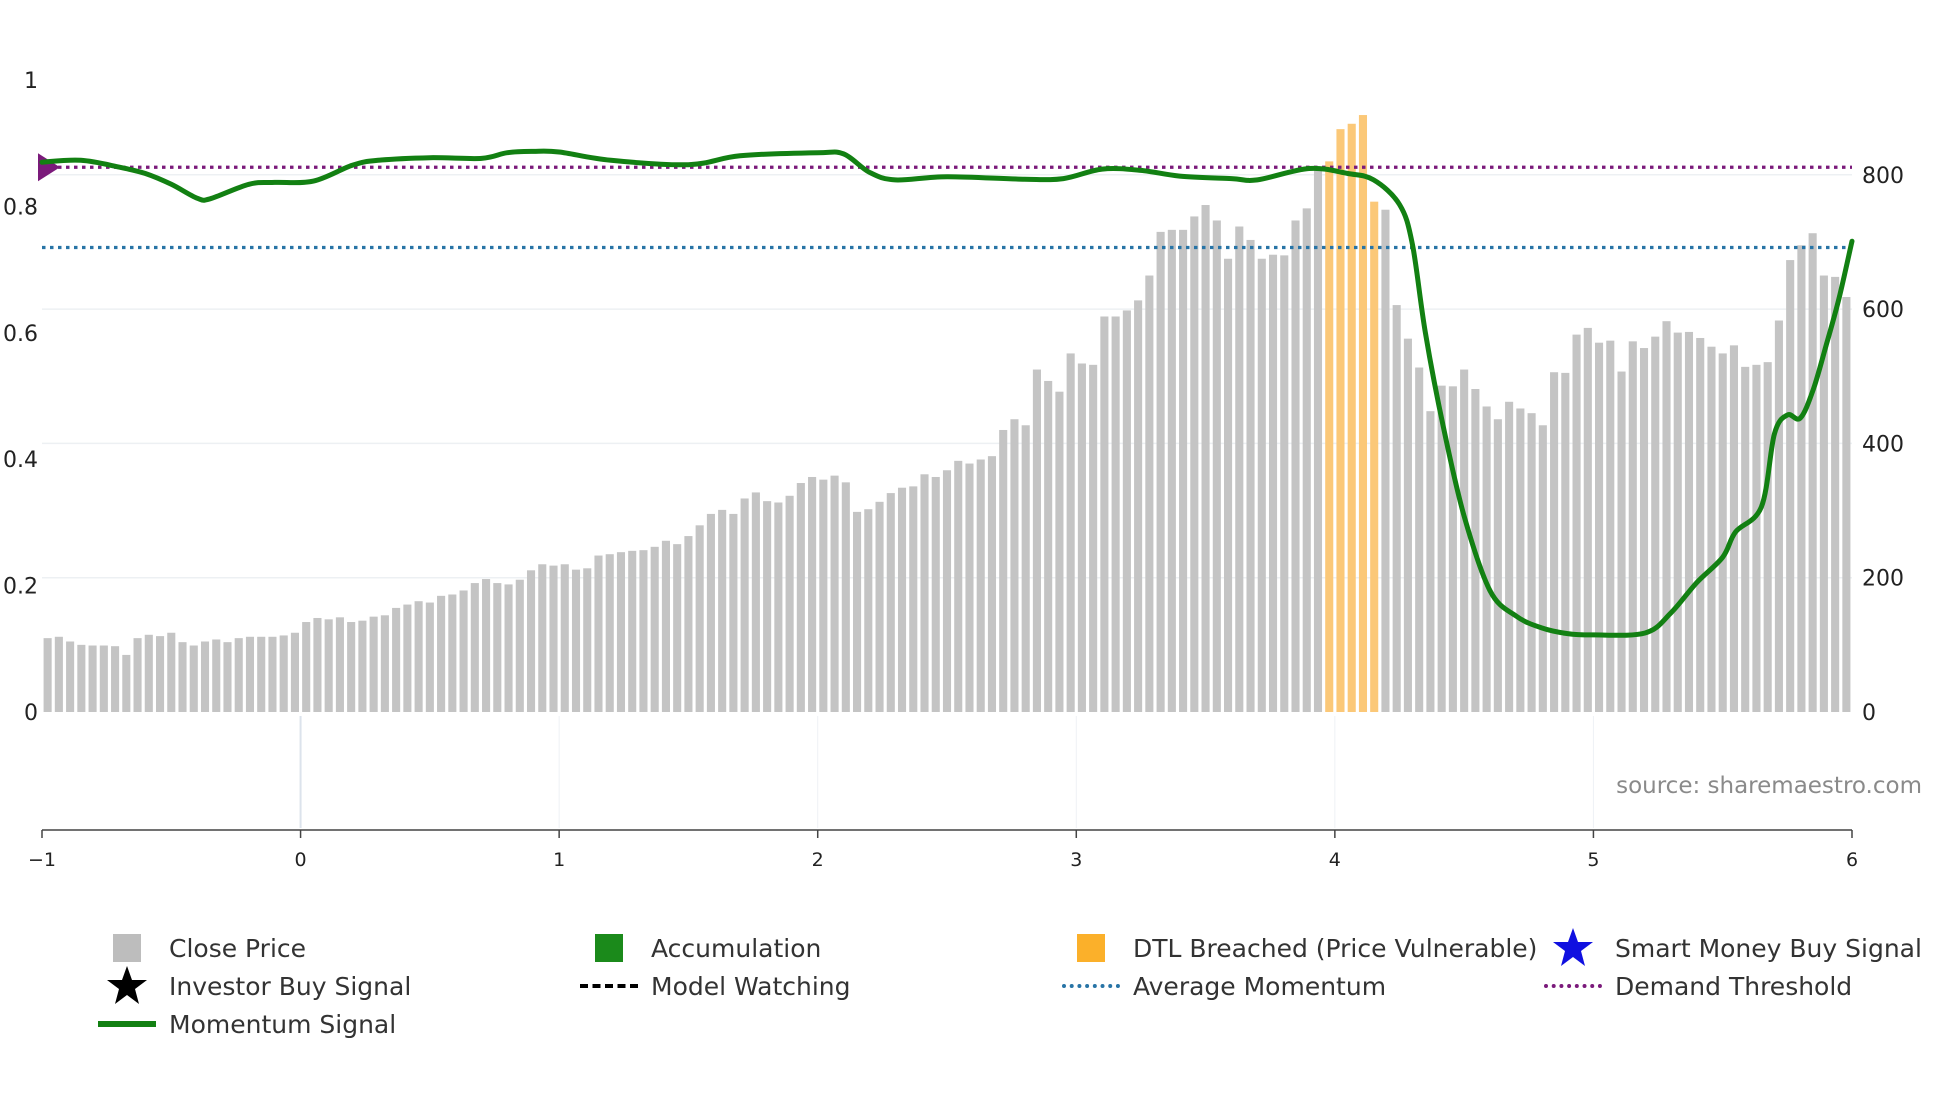 This screenshot has width=1960, height=1102. I want to click on x-tick-label: 1, so click(559, 860).